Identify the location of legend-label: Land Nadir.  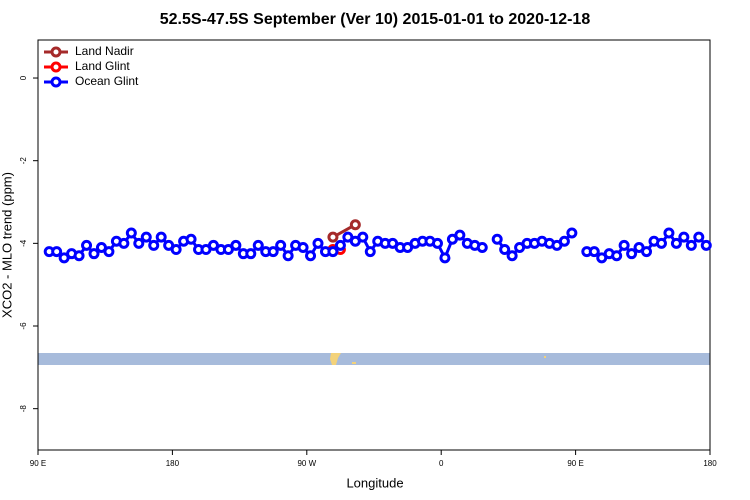
(104, 51).